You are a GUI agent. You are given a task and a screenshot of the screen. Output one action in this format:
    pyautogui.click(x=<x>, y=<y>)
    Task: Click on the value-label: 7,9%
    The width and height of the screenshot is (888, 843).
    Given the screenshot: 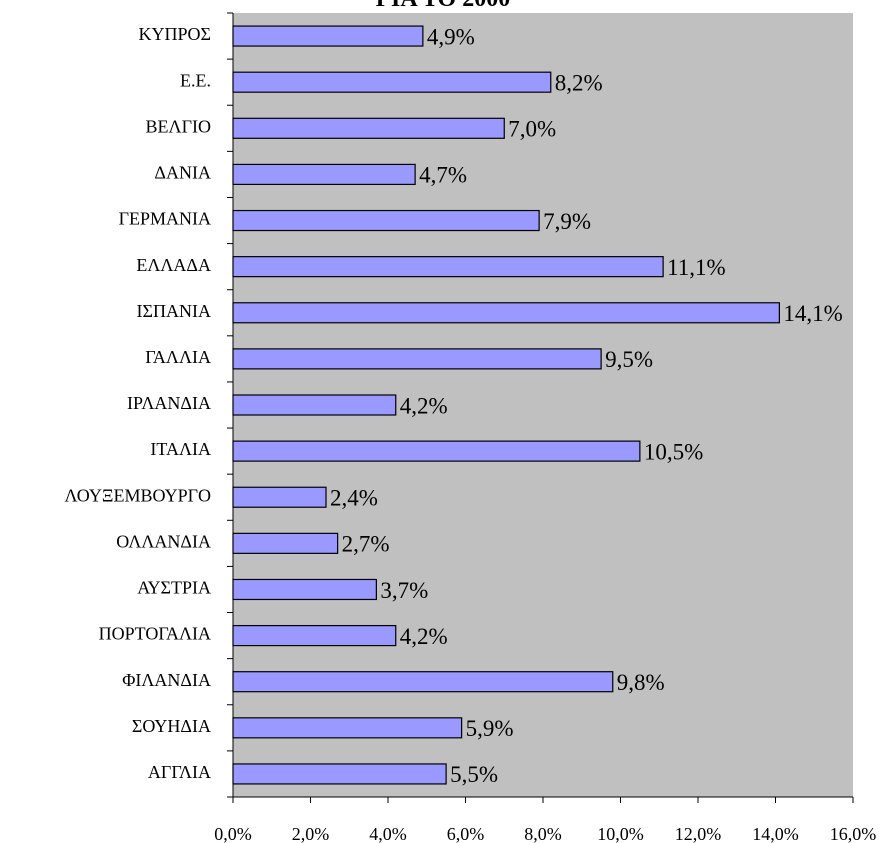 What is the action you would take?
    pyautogui.click(x=567, y=221)
    